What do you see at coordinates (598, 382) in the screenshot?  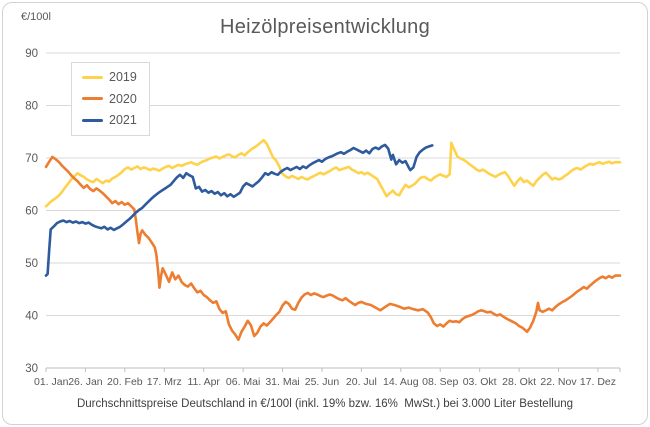 I see `x-tick-label: 17. Dez` at bounding box center [598, 382].